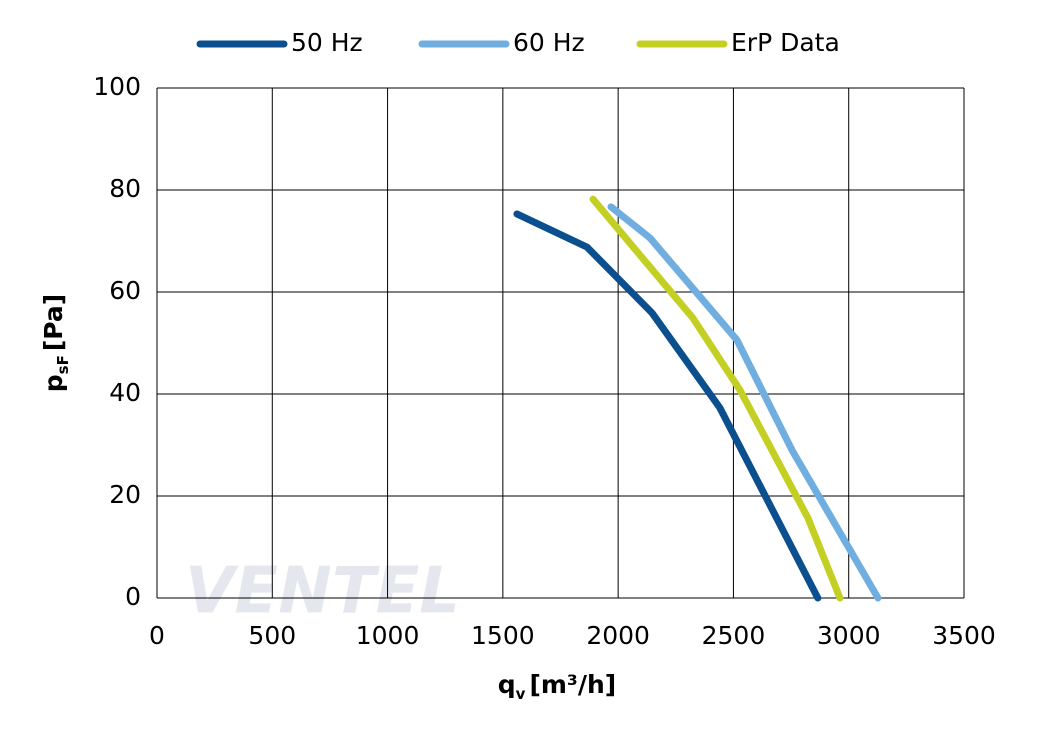 The width and height of the screenshot is (1043, 733). Describe the element at coordinates (125, 290) in the screenshot. I see `y-tick-label: 60` at that location.